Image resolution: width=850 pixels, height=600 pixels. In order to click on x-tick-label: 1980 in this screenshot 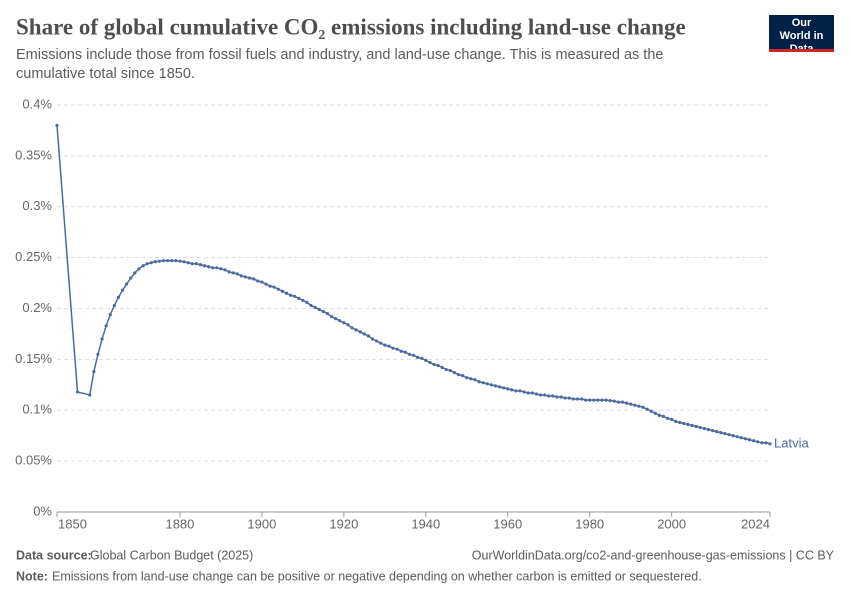, I will do `click(589, 523)`.